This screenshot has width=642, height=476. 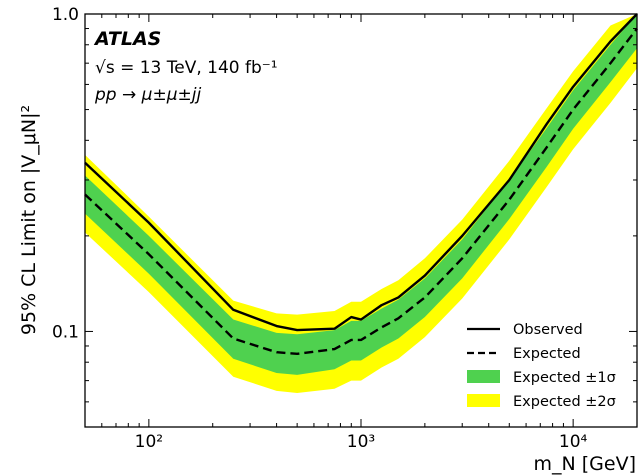 What do you see at coordinates (65, 332) in the screenshot?
I see `y-tick-label: 0.1` at bounding box center [65, 332].